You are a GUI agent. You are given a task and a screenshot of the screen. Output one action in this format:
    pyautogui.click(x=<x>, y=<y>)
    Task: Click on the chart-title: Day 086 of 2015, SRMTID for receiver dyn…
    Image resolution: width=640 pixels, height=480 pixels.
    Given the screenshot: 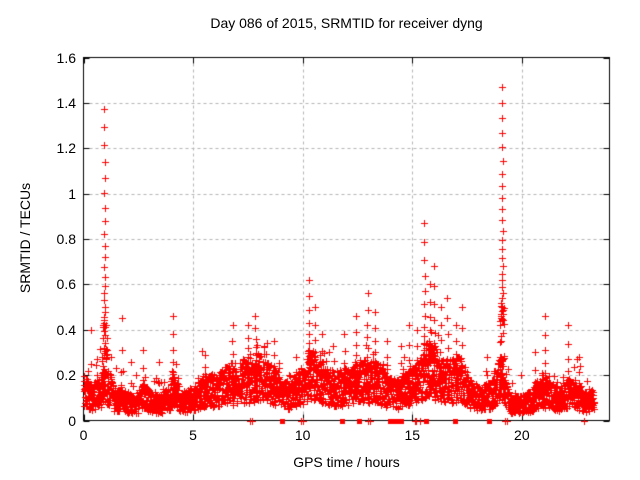 What is the action you would take?
    pyautogui.click(x=346, y=23)
    